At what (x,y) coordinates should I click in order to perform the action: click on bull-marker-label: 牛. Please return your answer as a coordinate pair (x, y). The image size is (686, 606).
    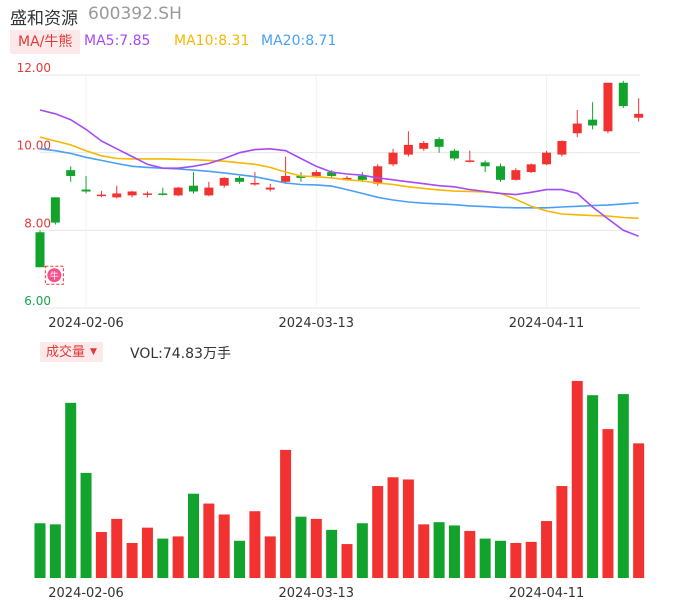
    Looking at the image, I should click on (54, 276).